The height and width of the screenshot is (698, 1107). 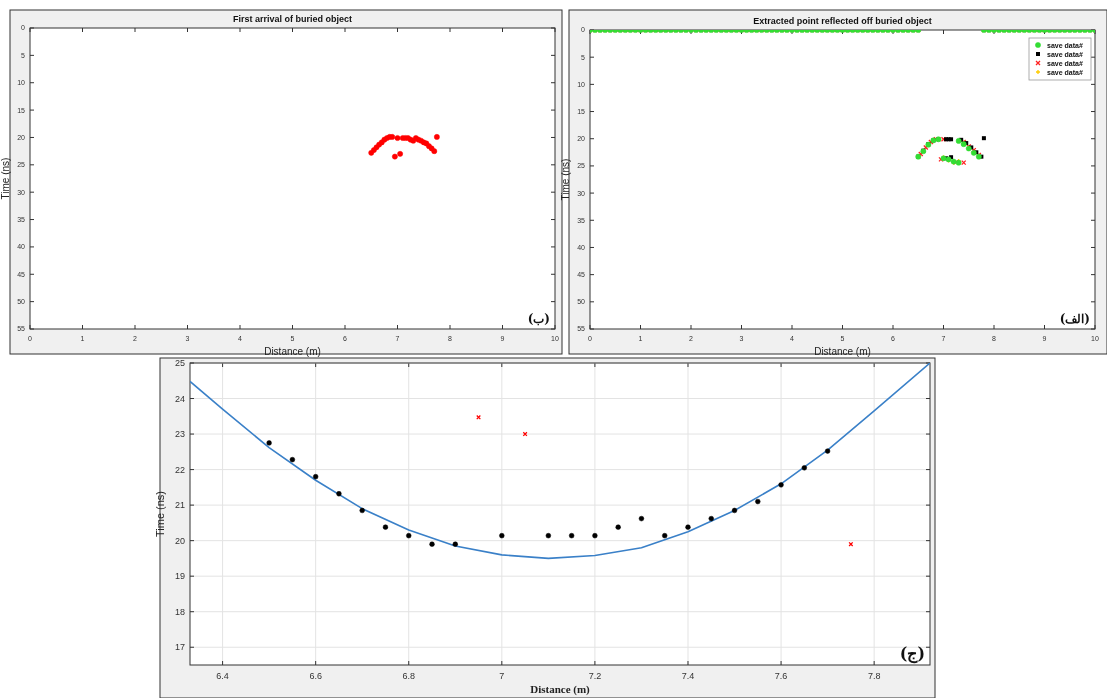 I want to click on y-tick-label: 24, so click(x=179, y=398).